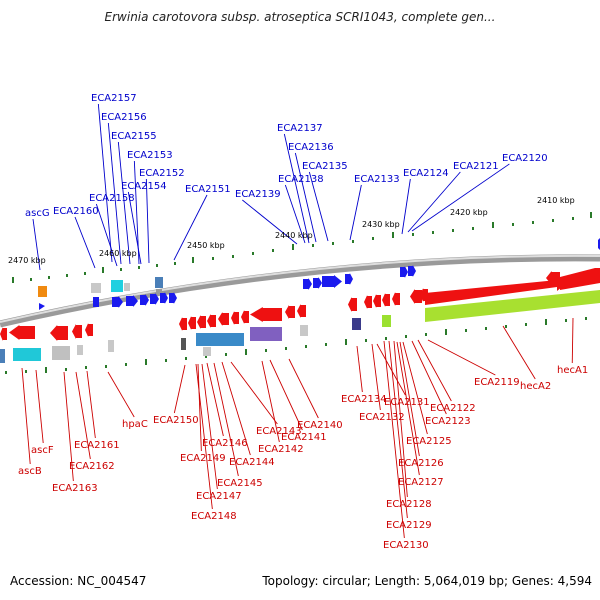 The width and height of the screenshot is (600, 600). Describe the element at coordinates (325, 166) in the screenshot. I see `gene-label: ECA2135` at that location.